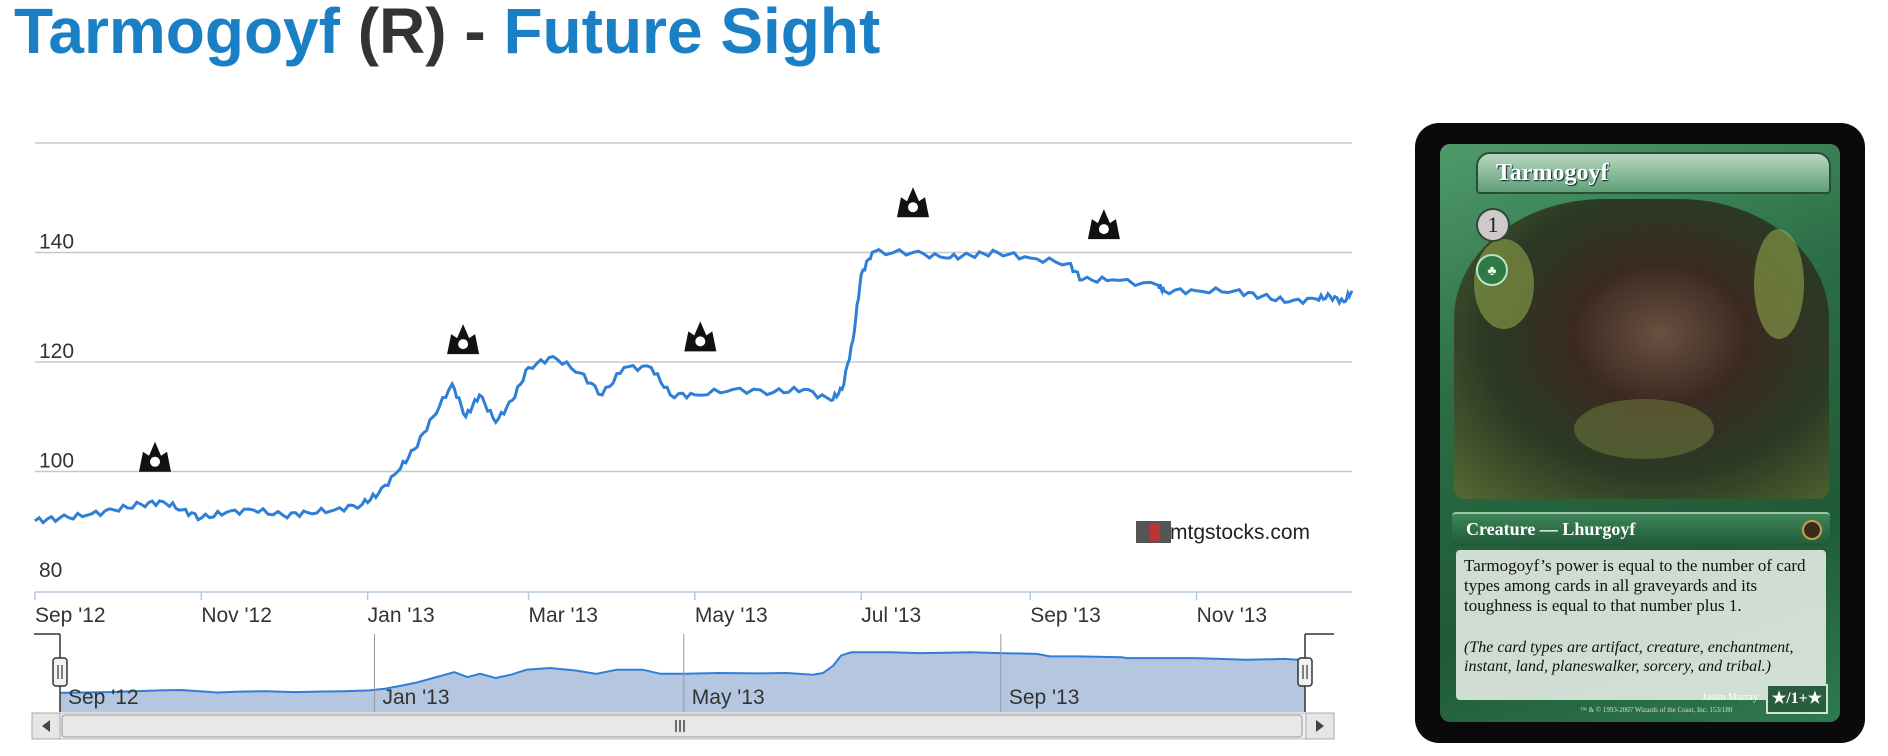 The image size is (1888, 756). Describe the element at coordinates (56, 351) in the screenshot. I see `y-tick-label: 120` at that location.